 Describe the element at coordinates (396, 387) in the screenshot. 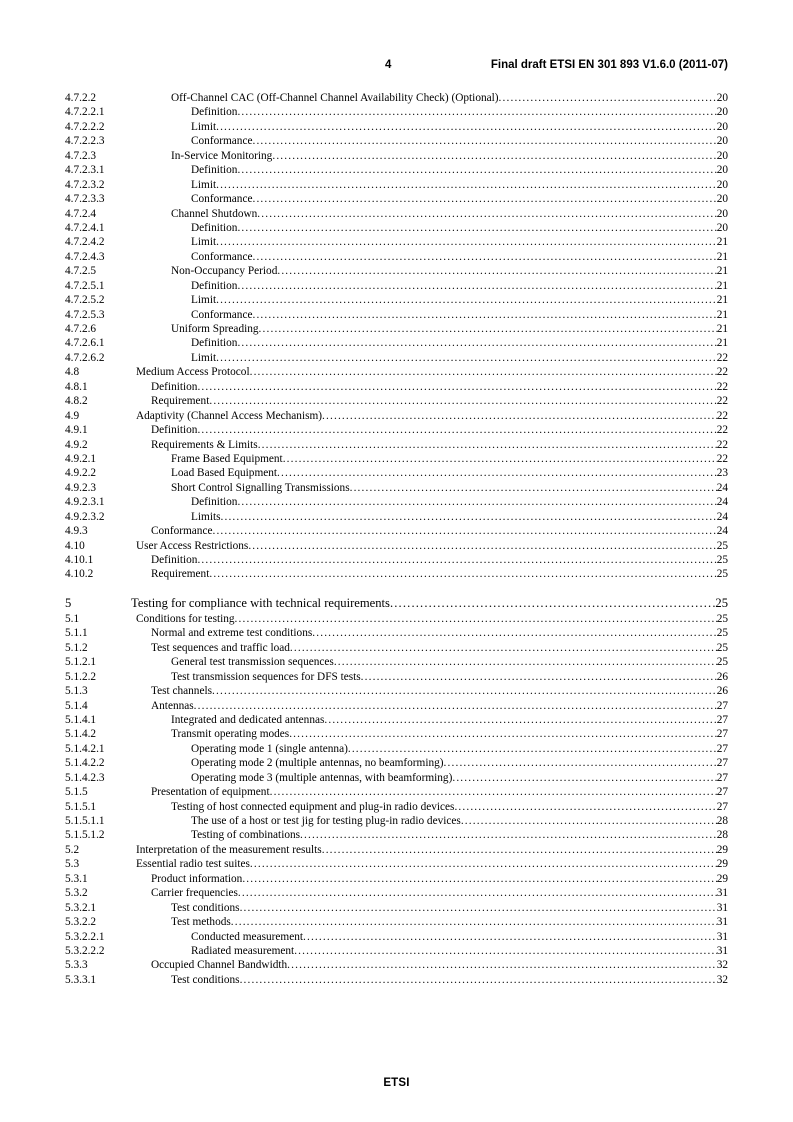

I see `toc-entry: 4.8.1 Definition 22` at that location.